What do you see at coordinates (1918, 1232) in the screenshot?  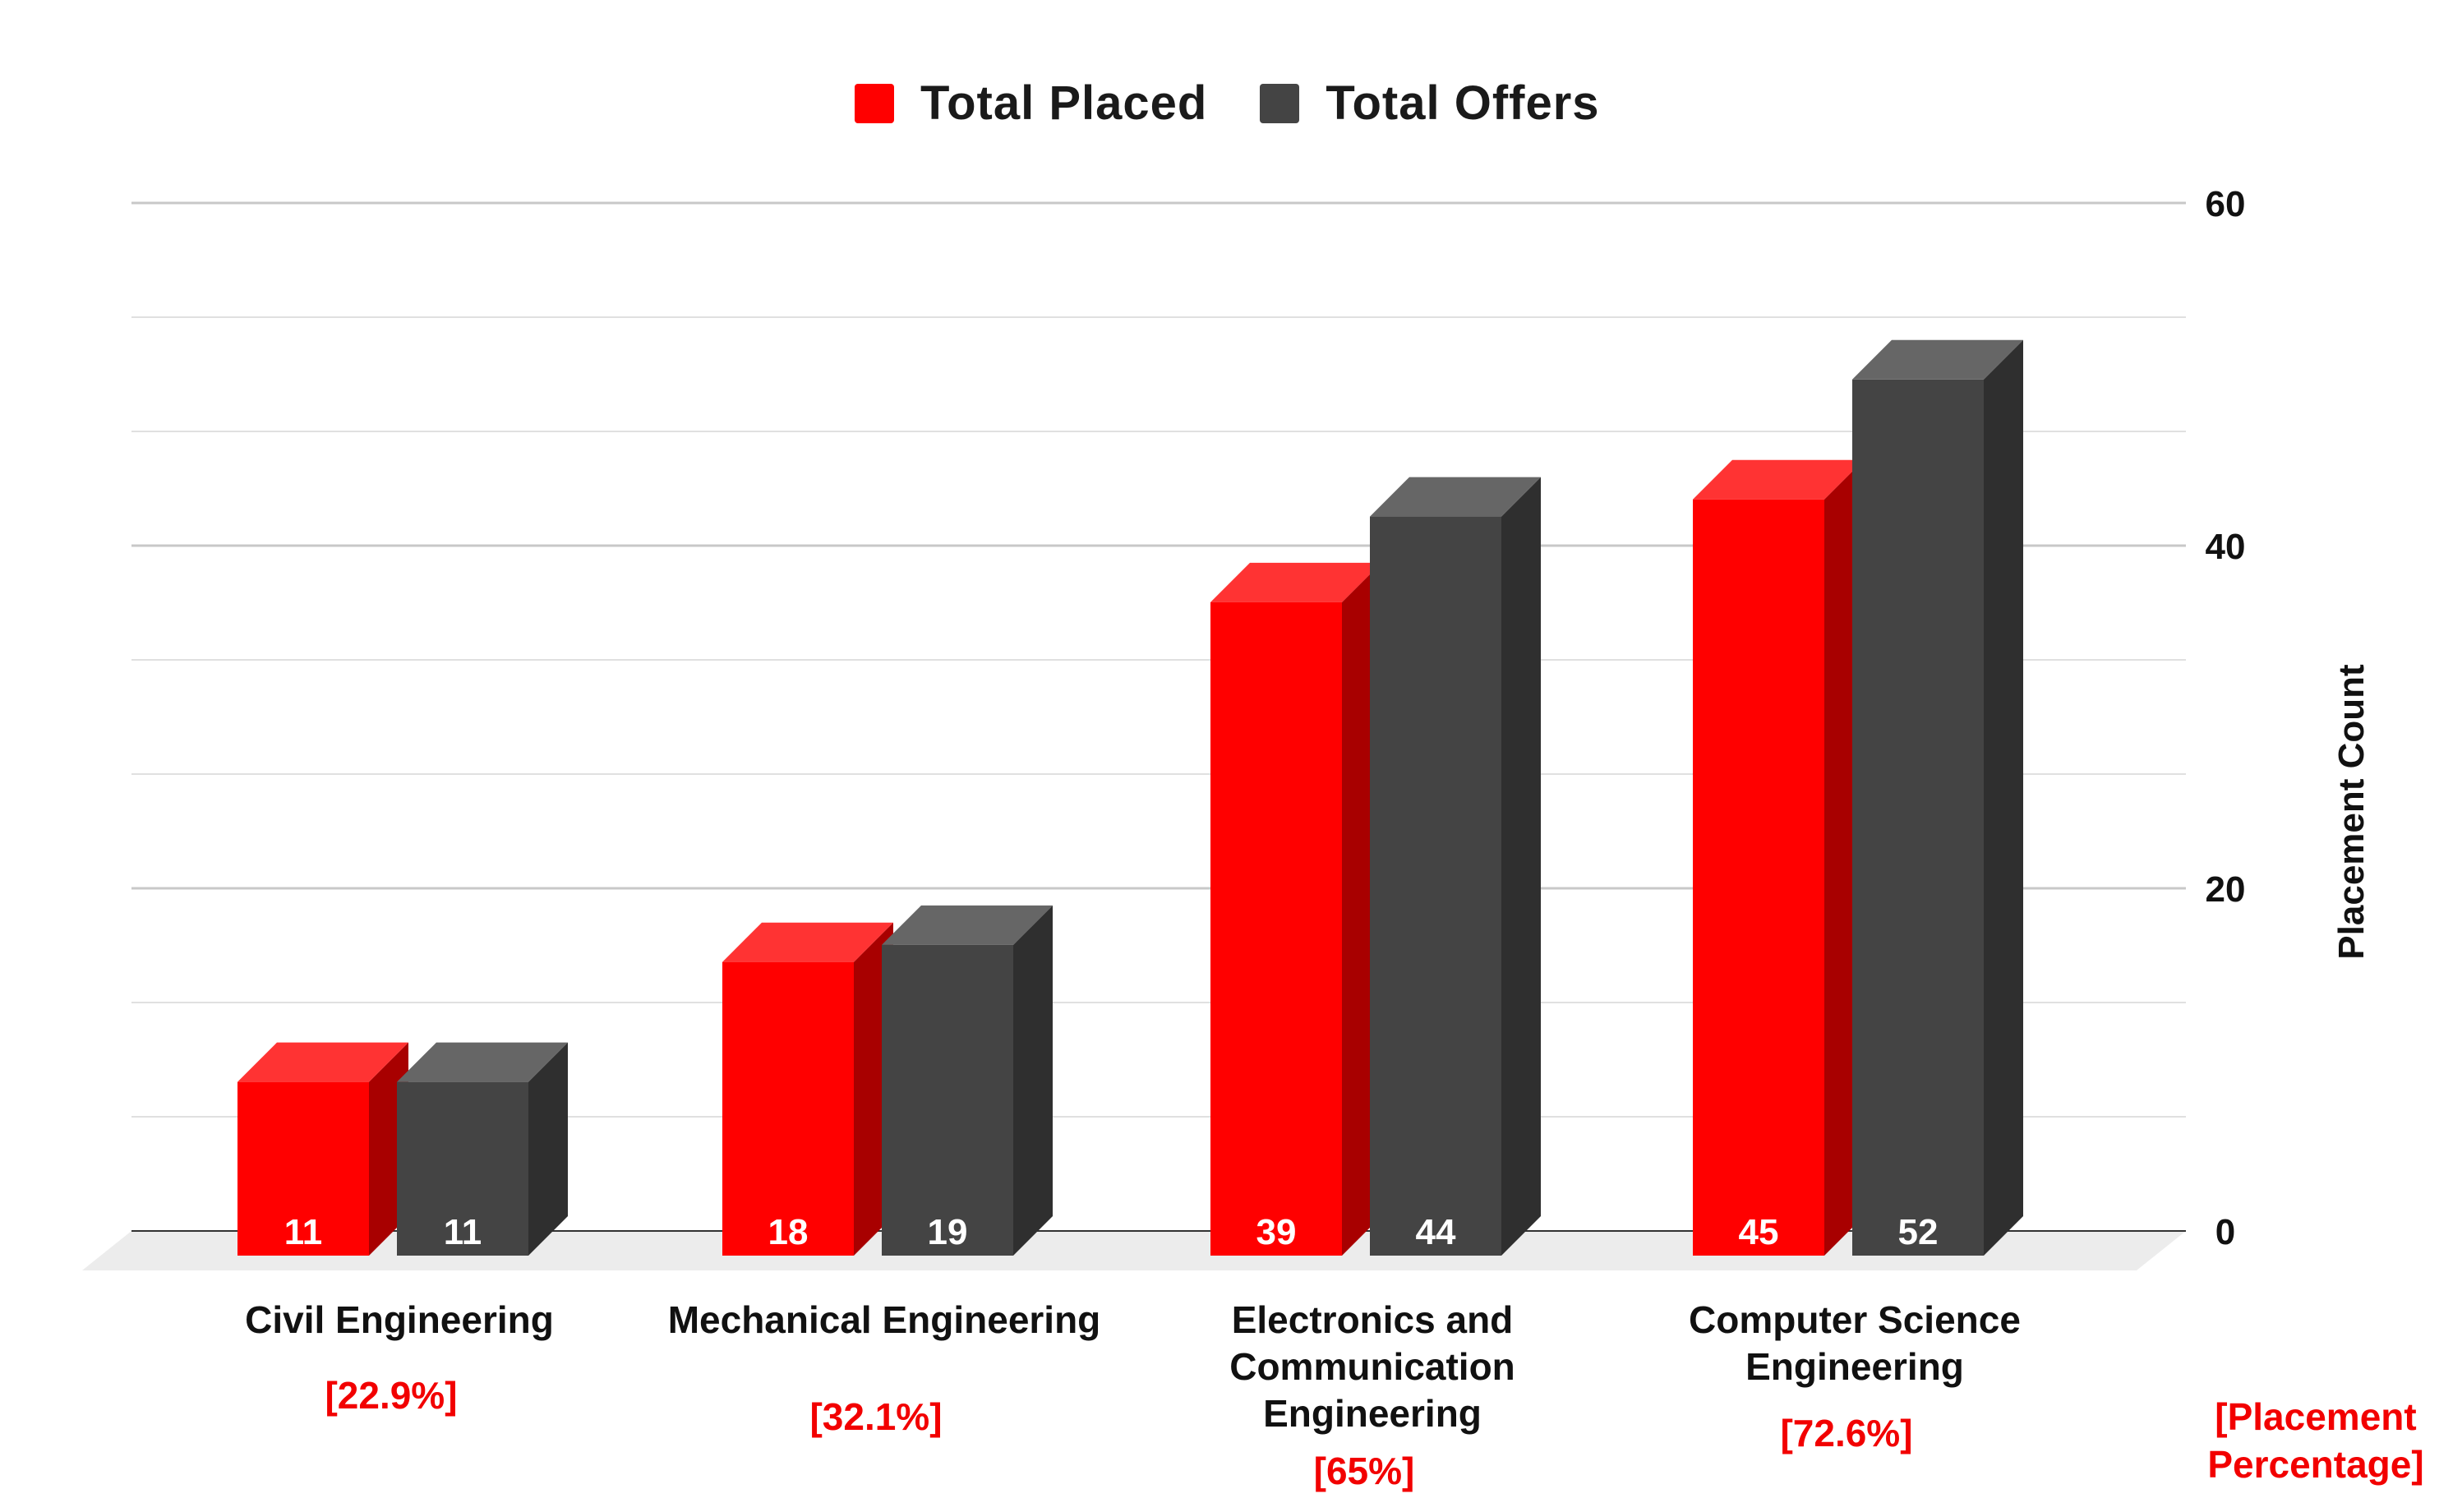 I see `bar-value-label: 52` at bounding box center [1918, 1232].